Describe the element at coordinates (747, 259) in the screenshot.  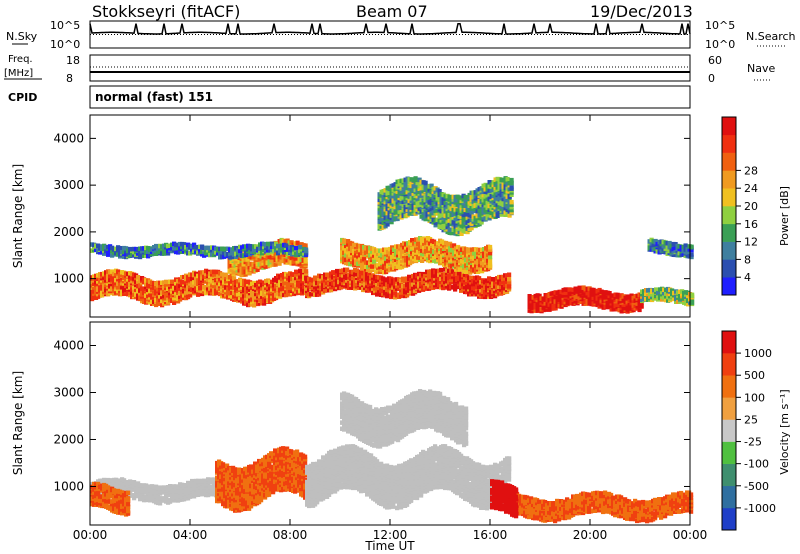
I see `colorbar-tick-label: 8` at that location.